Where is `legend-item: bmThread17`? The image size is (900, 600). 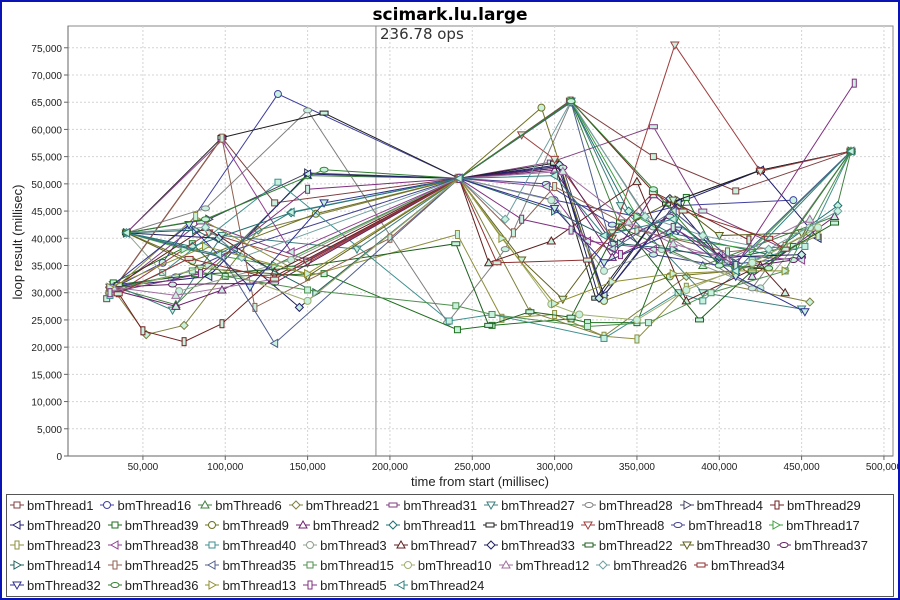
legend-item: bmThread17 is located at coordinates (814, 525).